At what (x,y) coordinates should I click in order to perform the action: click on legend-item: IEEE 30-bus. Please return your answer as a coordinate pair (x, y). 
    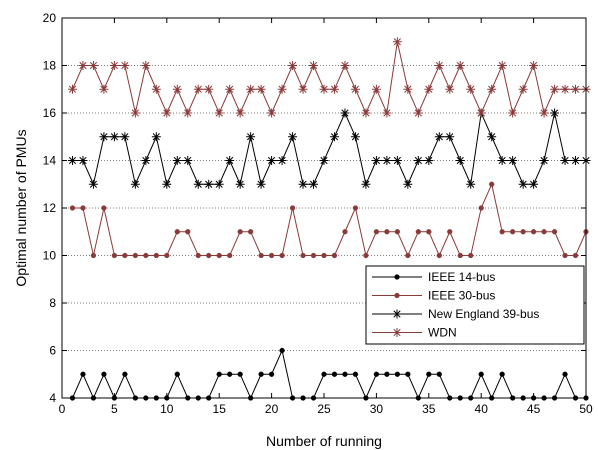
    Looking at the image, I should click on (433, 296).